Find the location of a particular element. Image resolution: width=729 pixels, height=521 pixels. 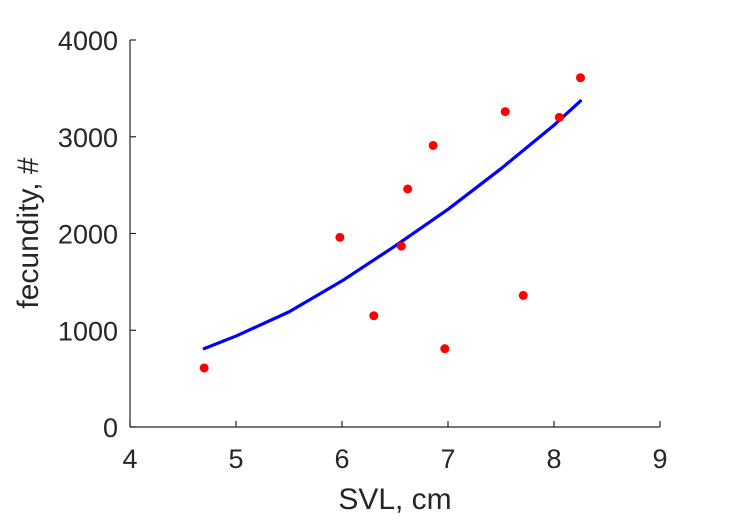

x-tick-label: 4 is located at coordinates (129, 459).